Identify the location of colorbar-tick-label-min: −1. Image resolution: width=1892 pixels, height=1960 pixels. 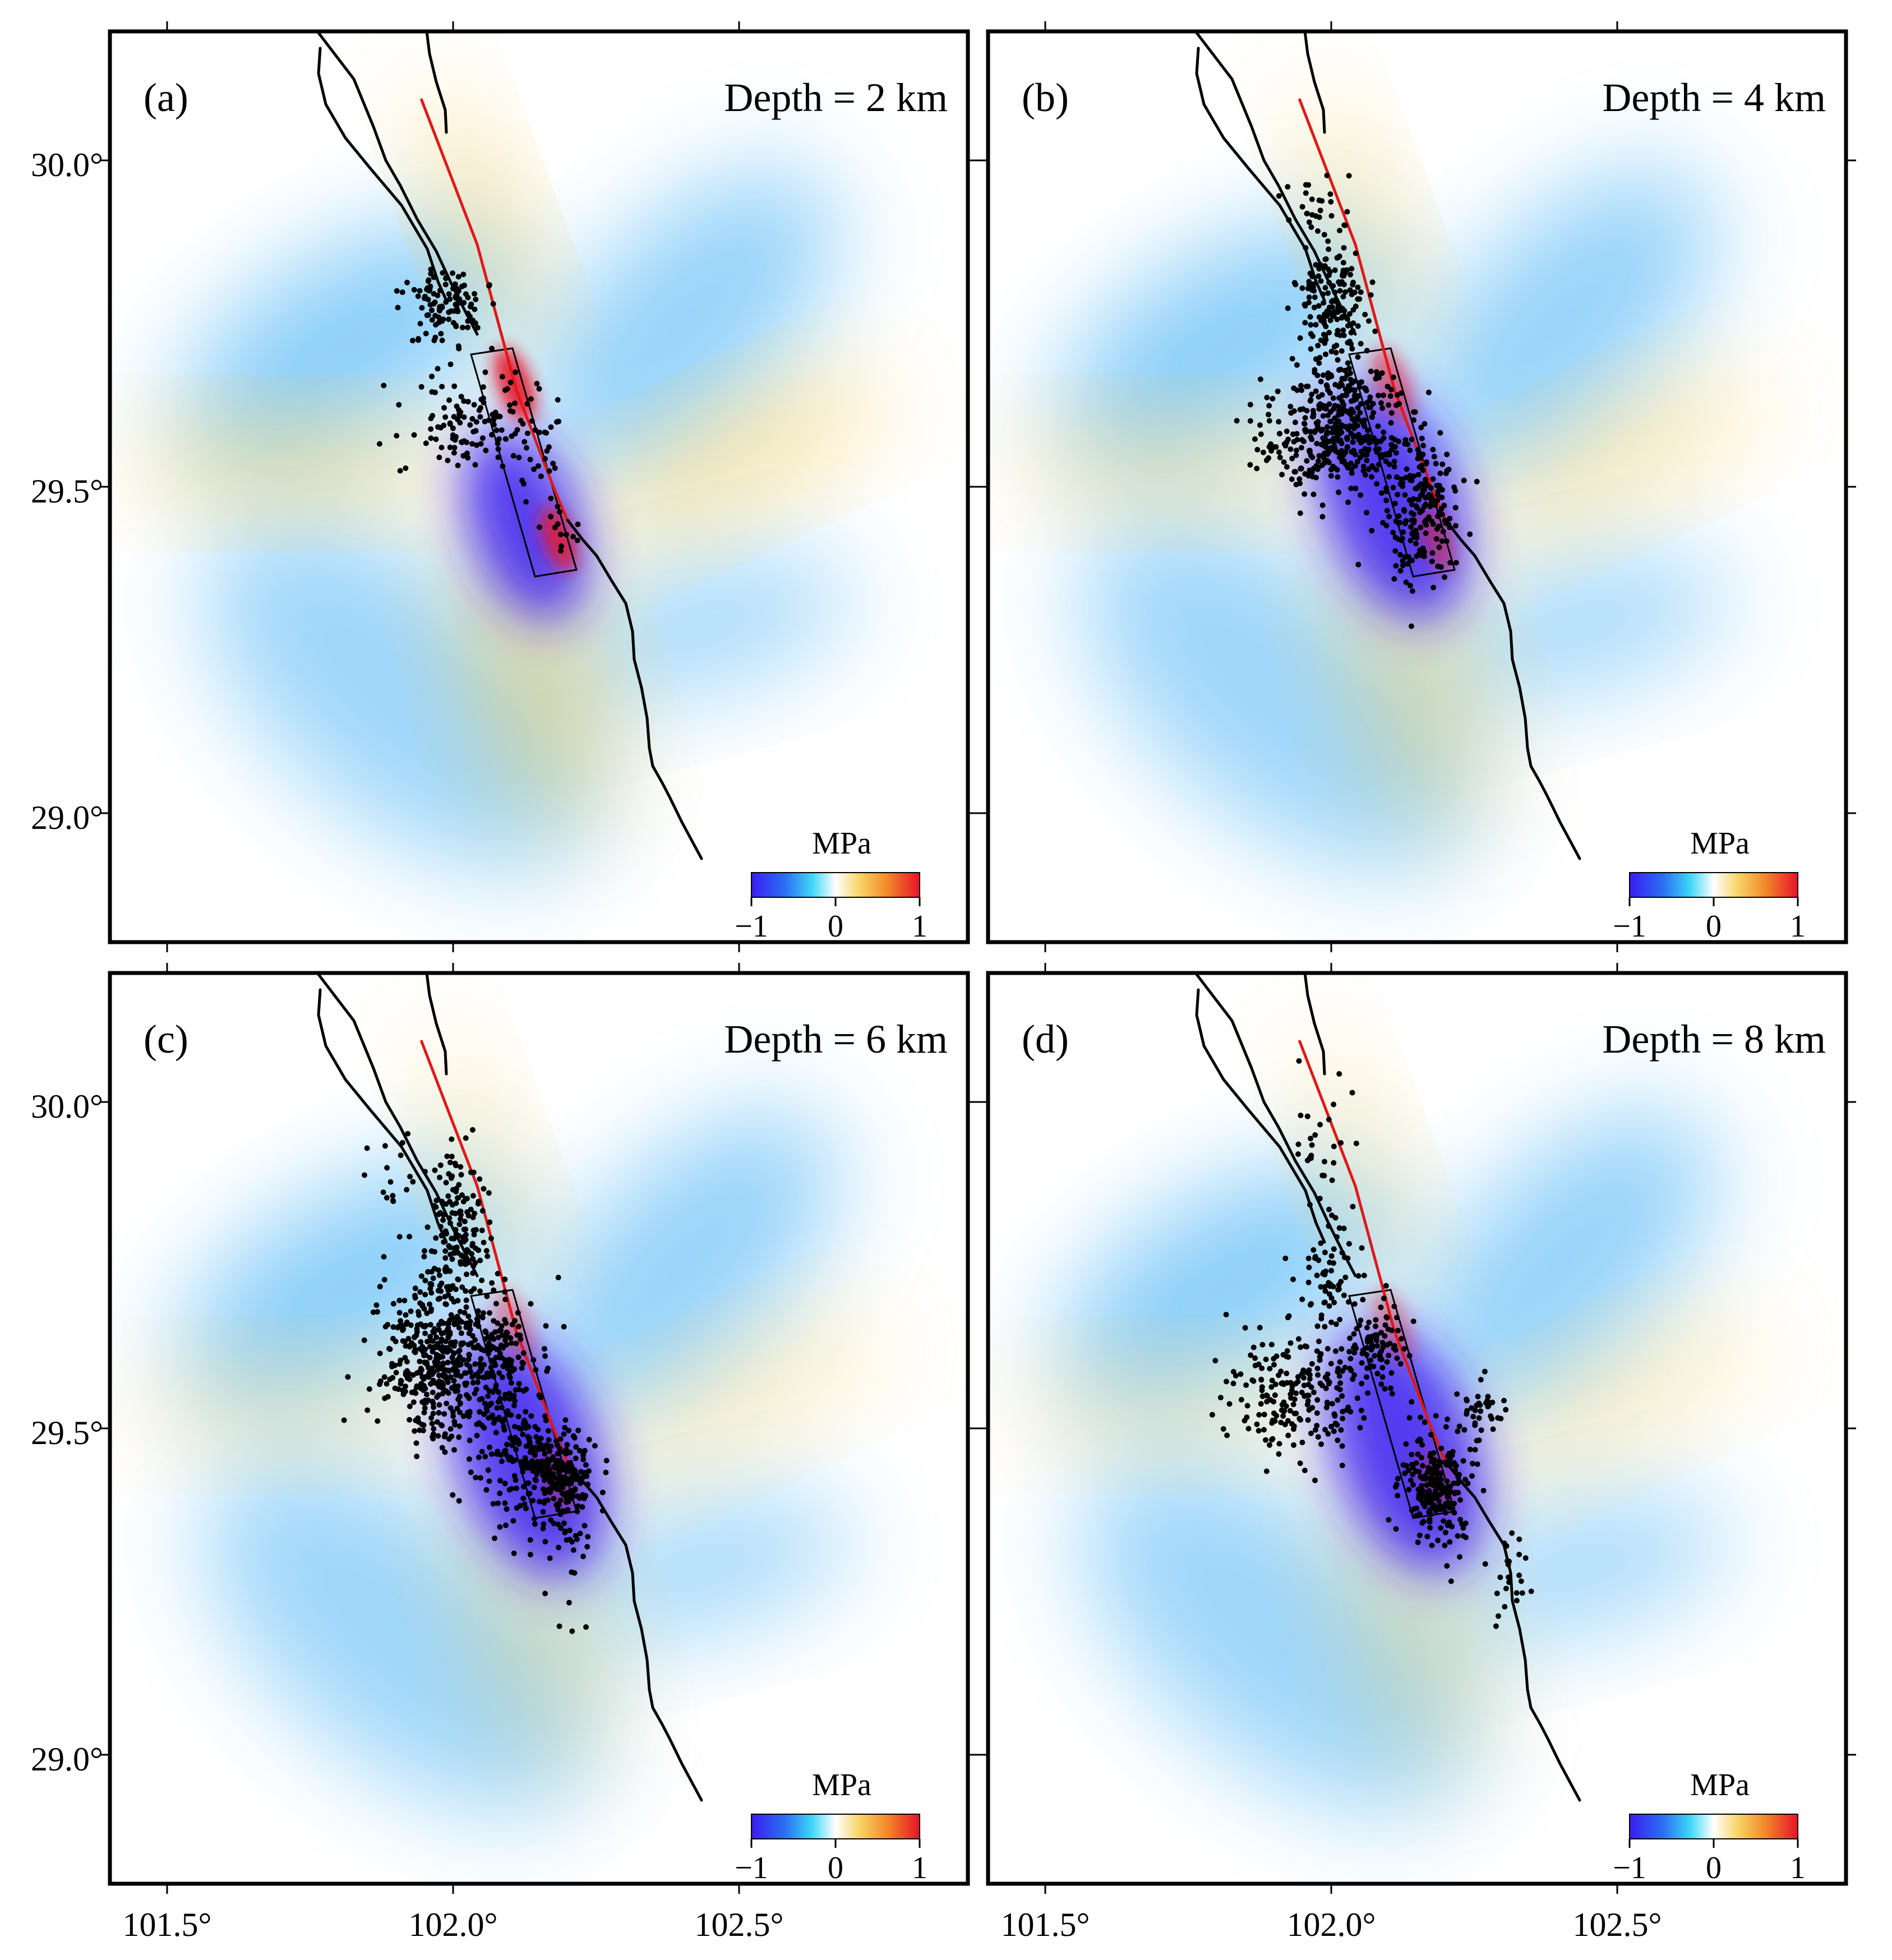
(1630, 1868).